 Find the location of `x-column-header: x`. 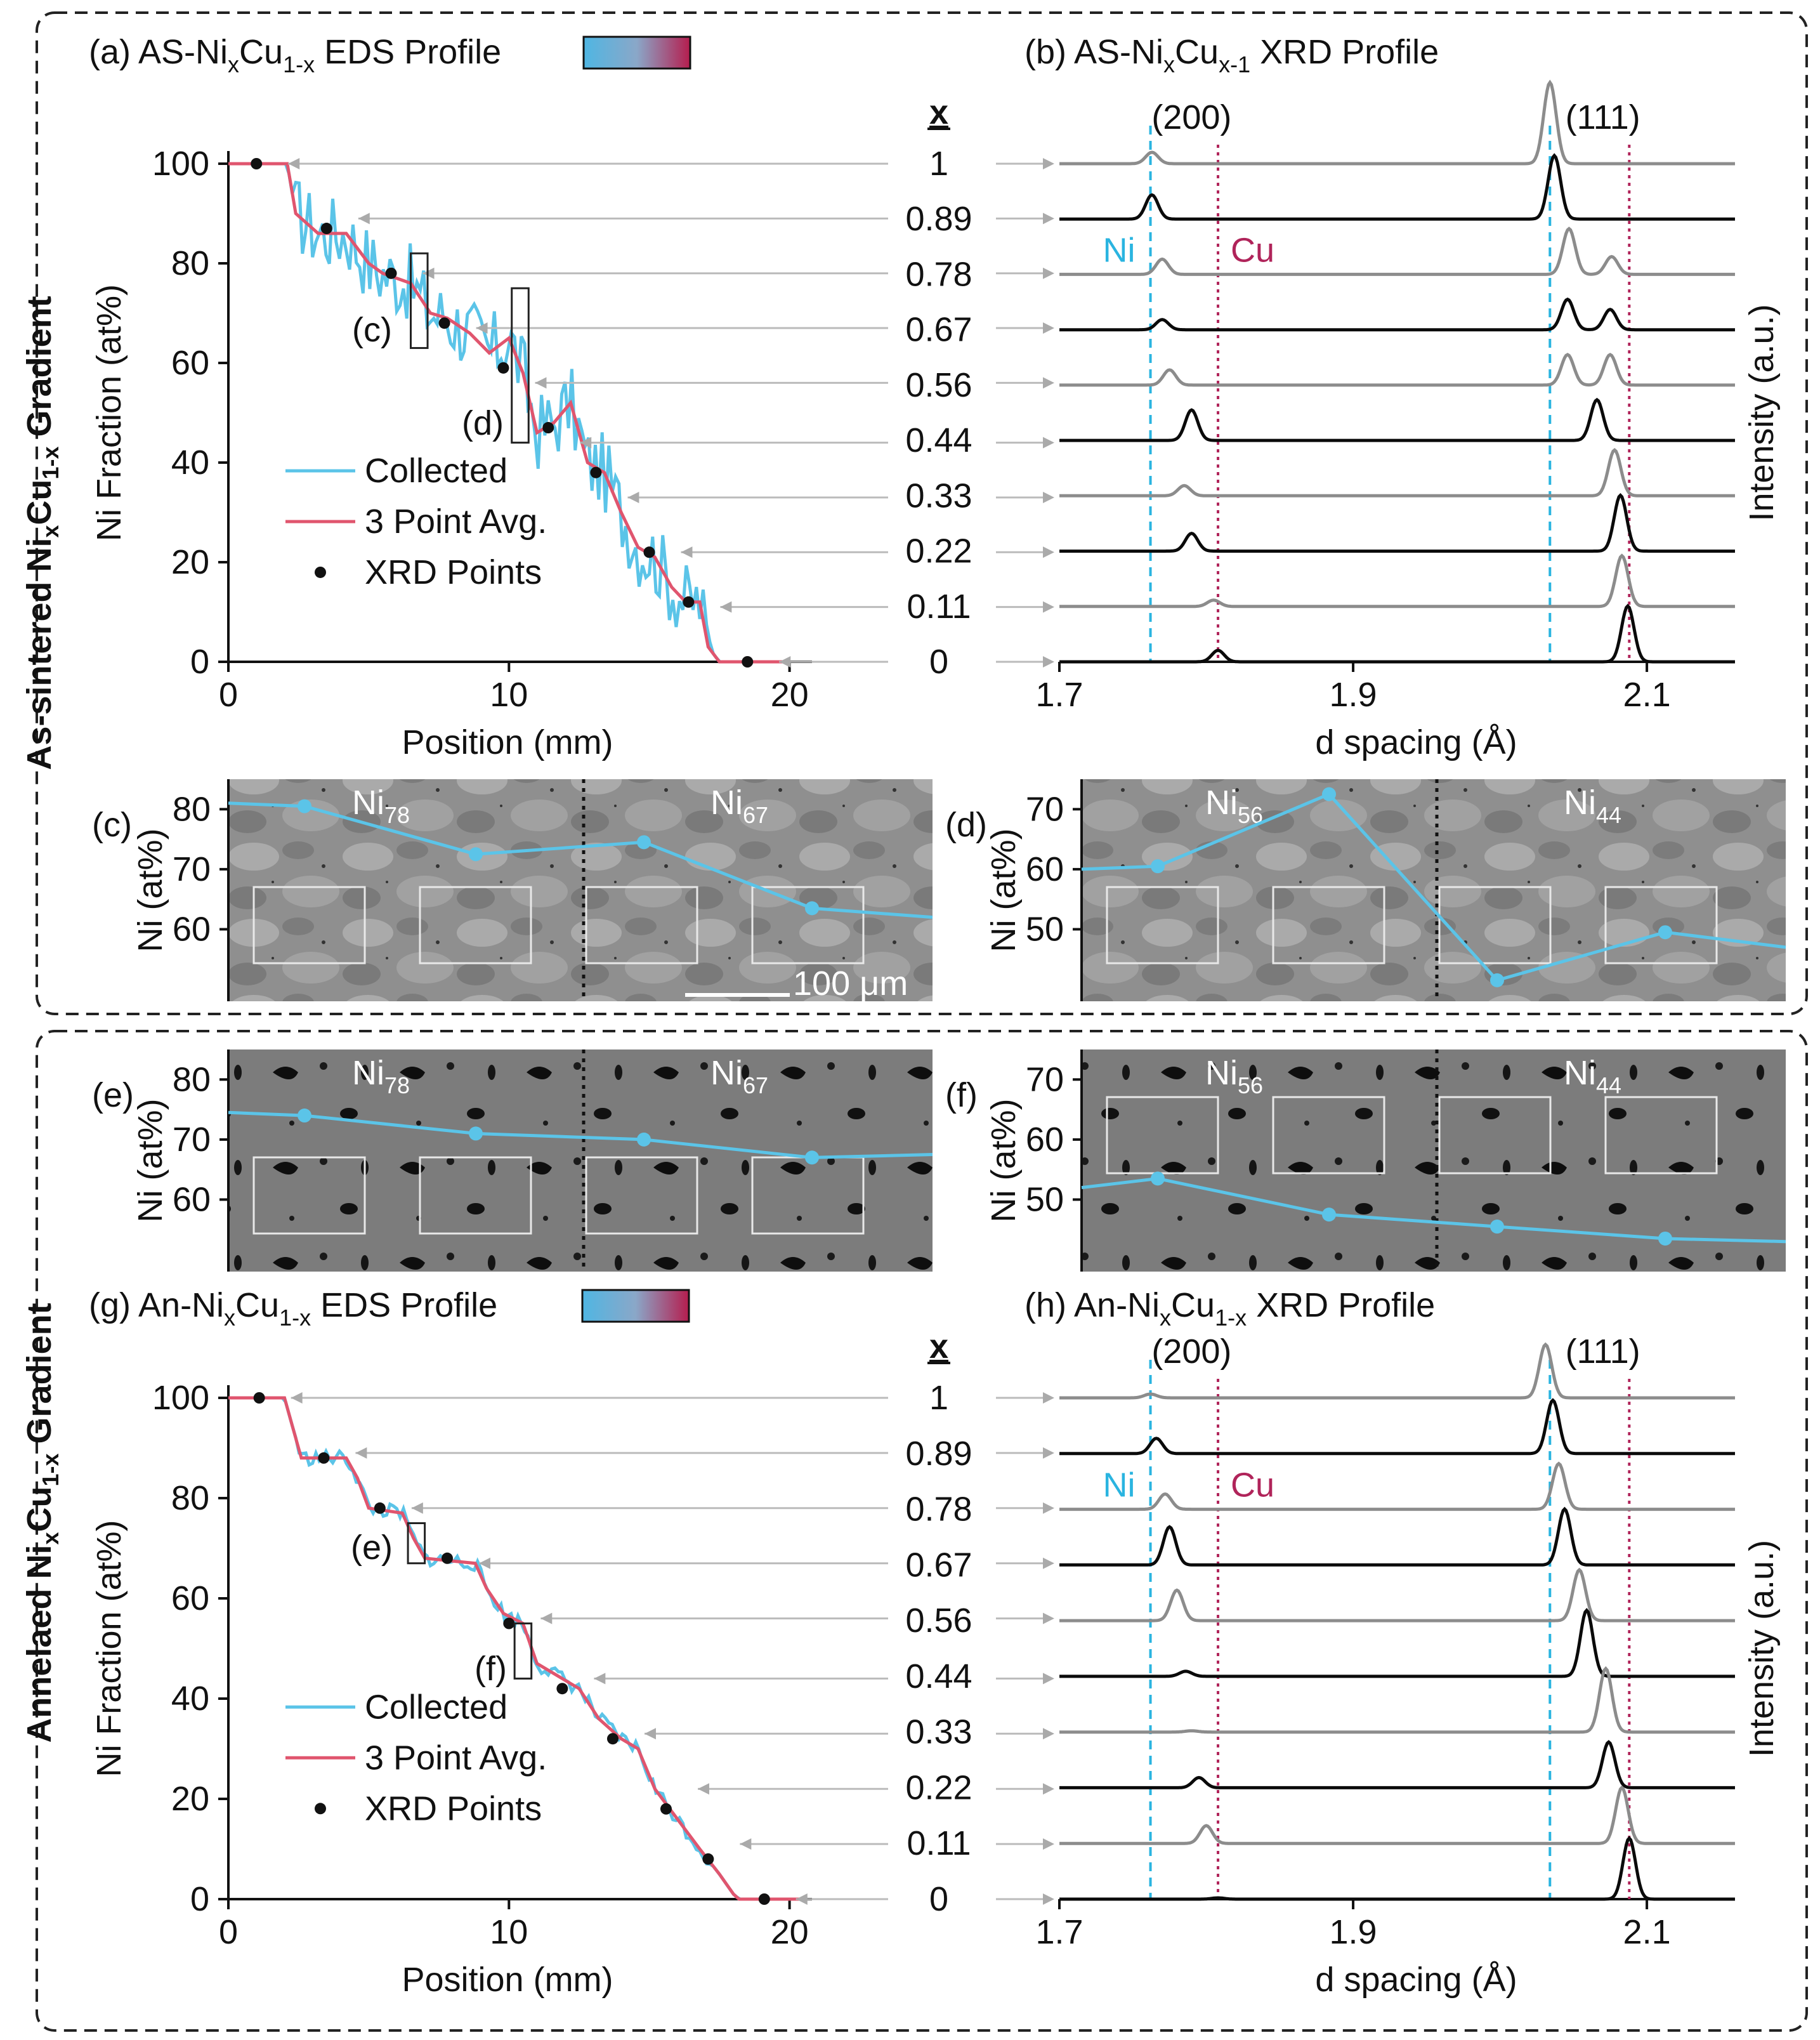

x-column-header: x is located at coordinates (938, 112).